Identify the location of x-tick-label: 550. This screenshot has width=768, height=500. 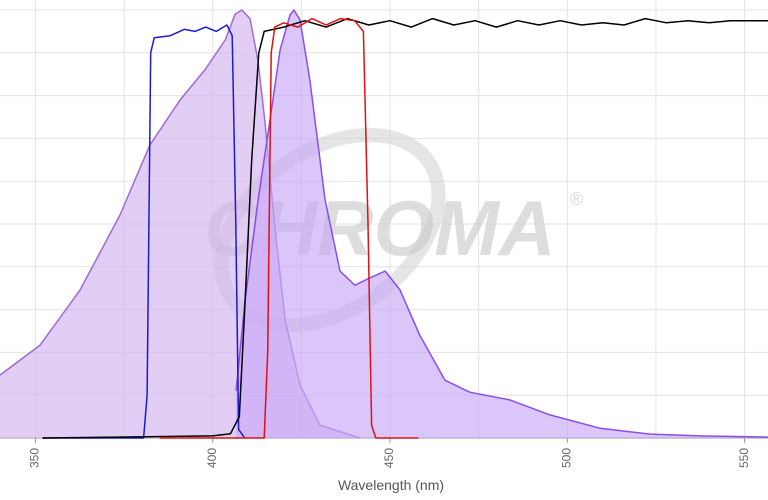
(744, 458).